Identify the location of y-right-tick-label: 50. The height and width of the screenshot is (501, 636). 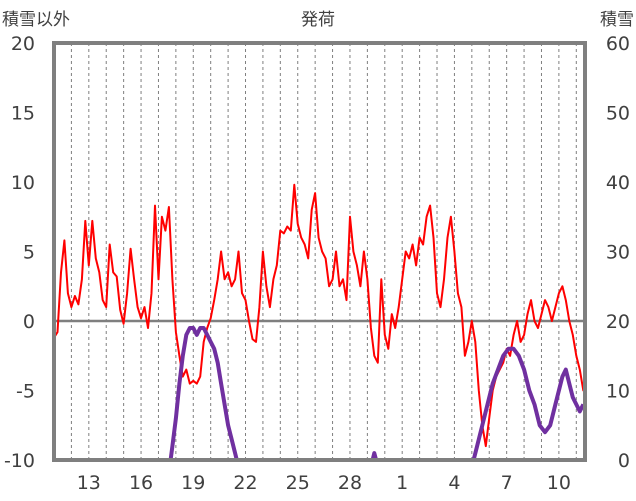
(618, 114).